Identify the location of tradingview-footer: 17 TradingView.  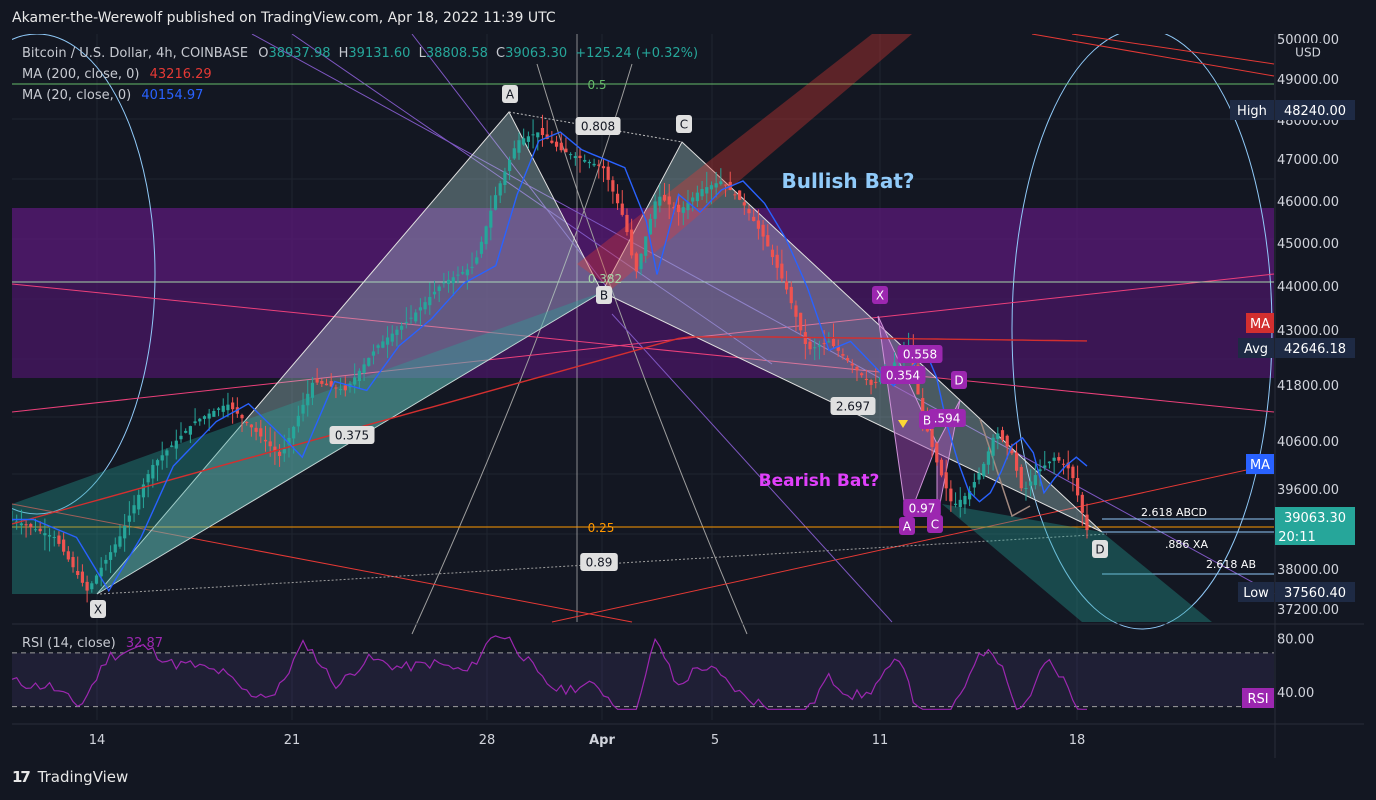
(70, 777).